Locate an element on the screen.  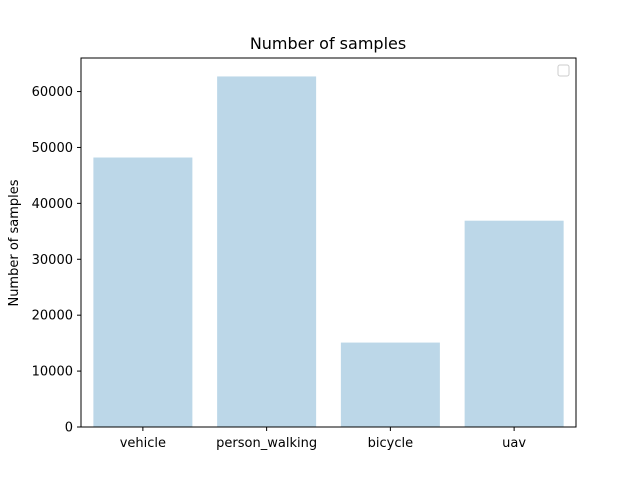
x-tick-label: uav is located at coordinates (514, 443).